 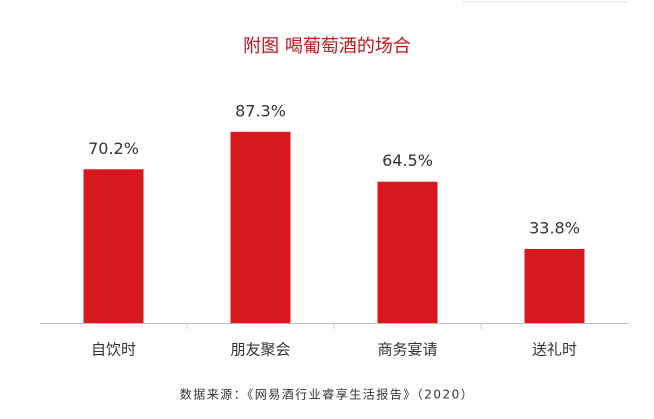 I want to click on value-label: 87.3%, so click(x=260, y=110).